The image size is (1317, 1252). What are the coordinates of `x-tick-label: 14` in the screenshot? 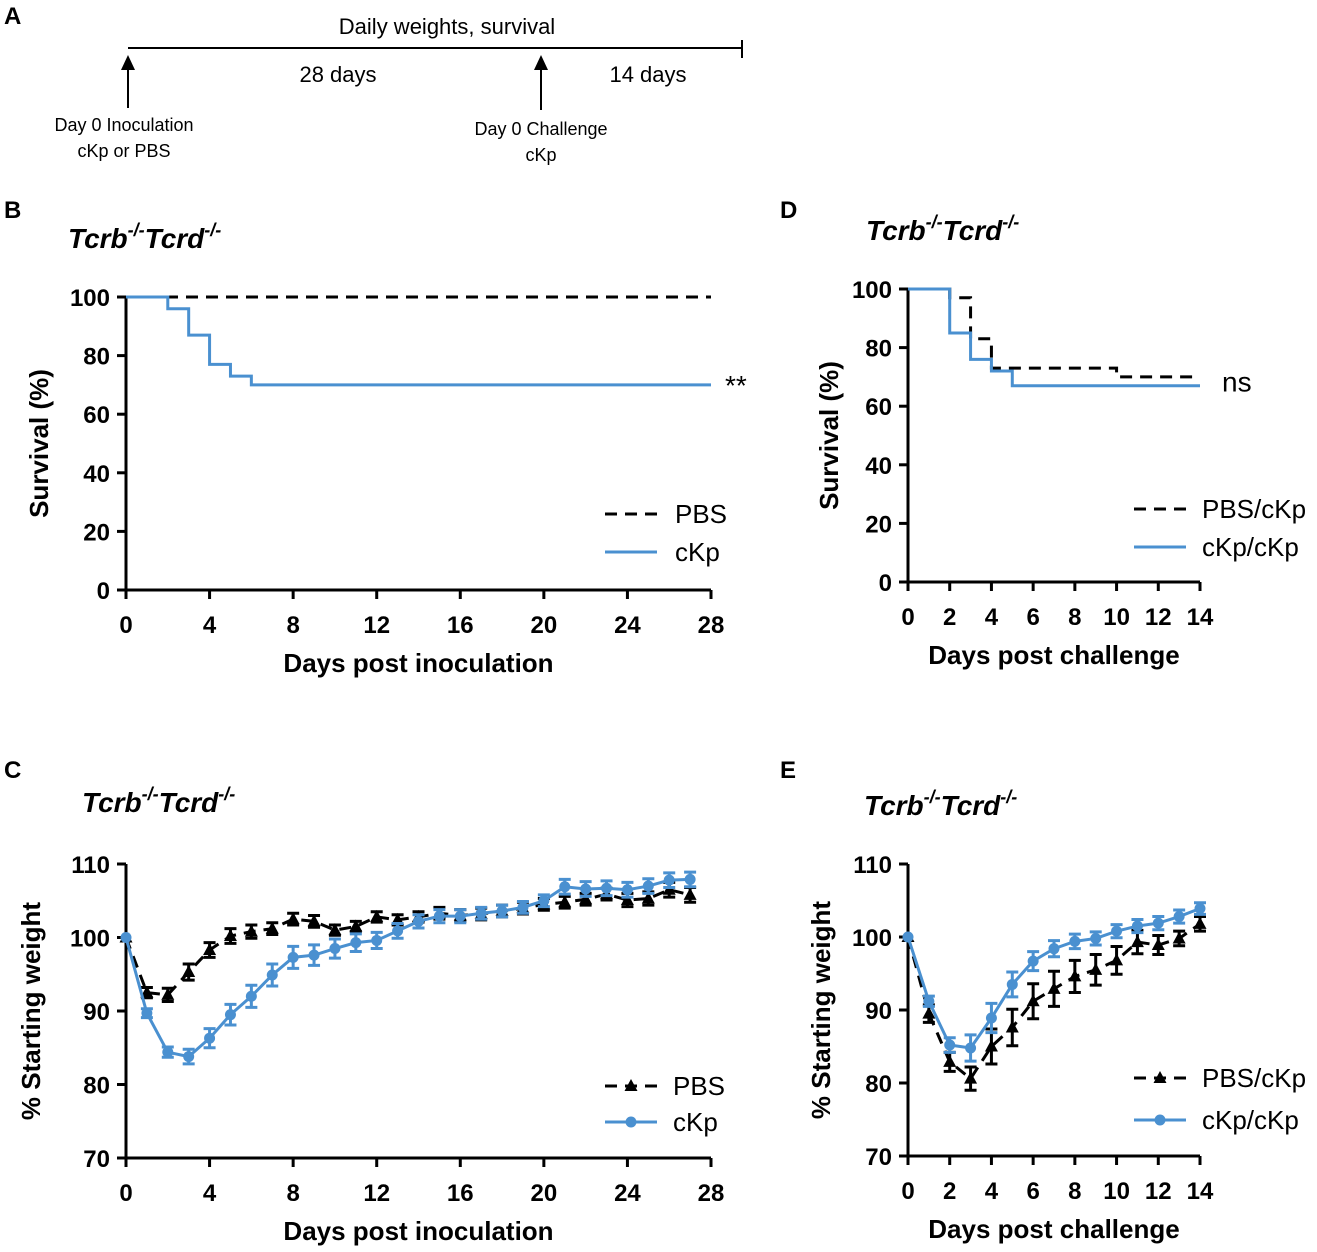 It's located at (1200, 1191).